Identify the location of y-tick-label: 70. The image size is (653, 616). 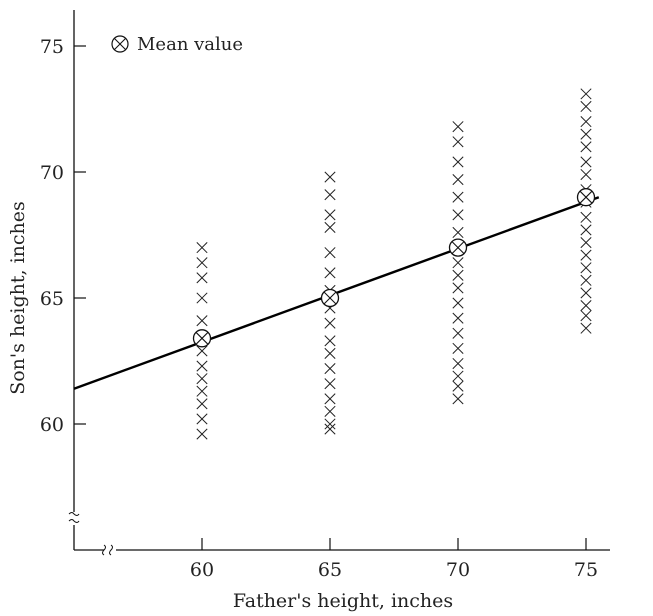
(52, 173).